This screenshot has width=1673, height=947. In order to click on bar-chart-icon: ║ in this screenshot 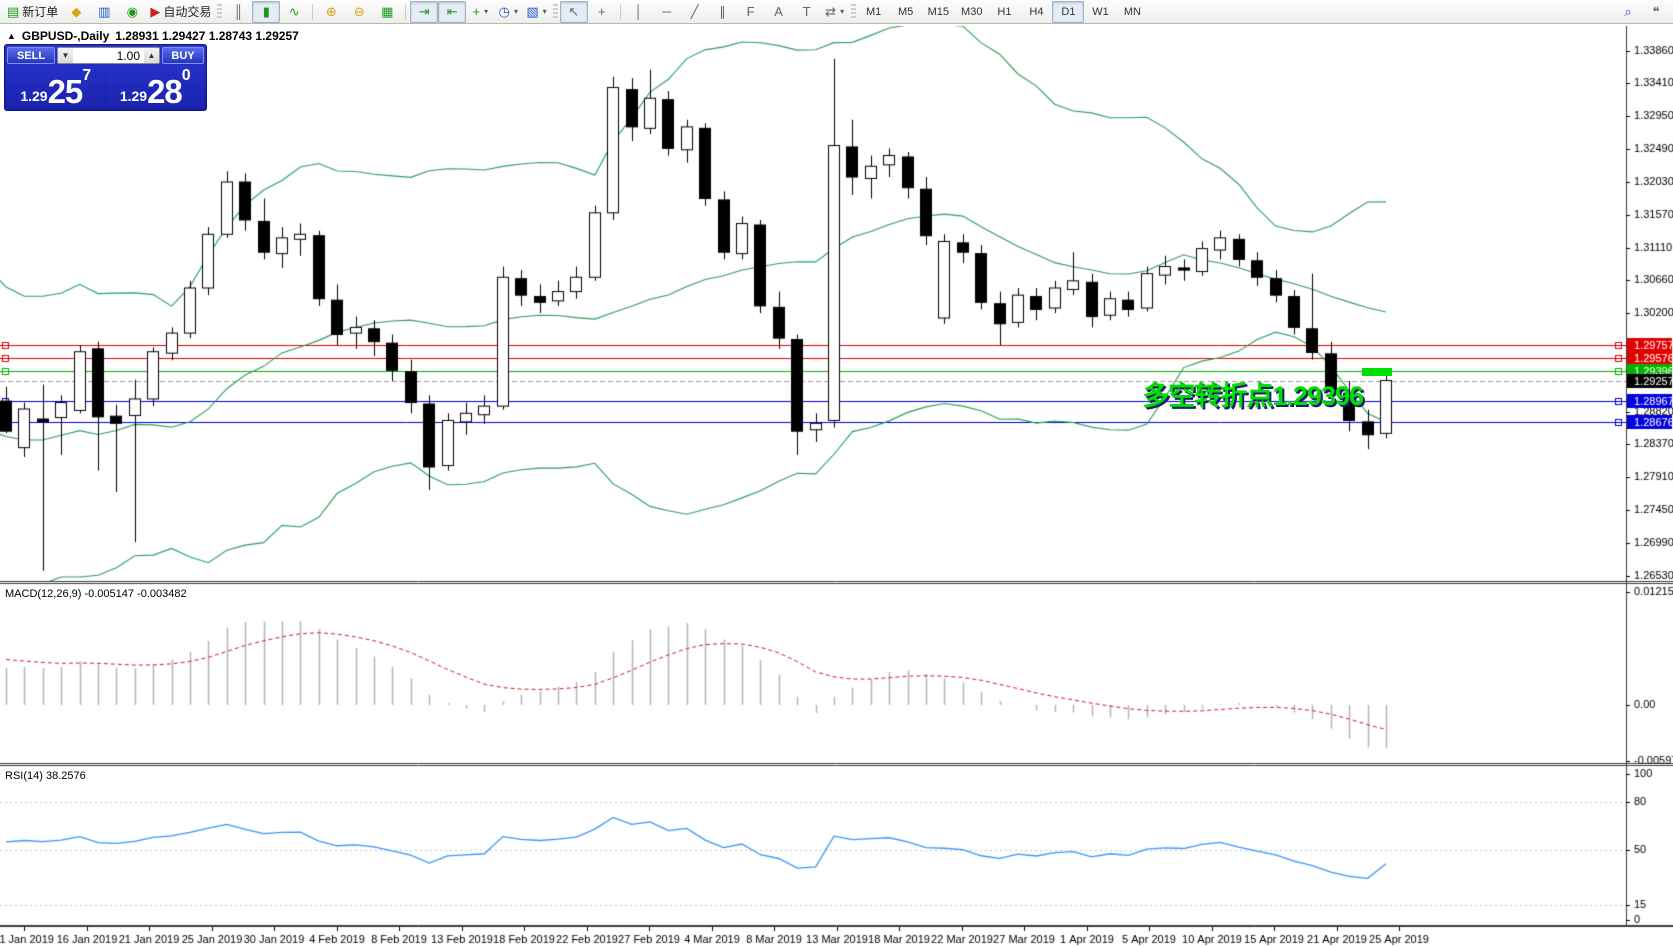, I will do `click(238, 11)`.